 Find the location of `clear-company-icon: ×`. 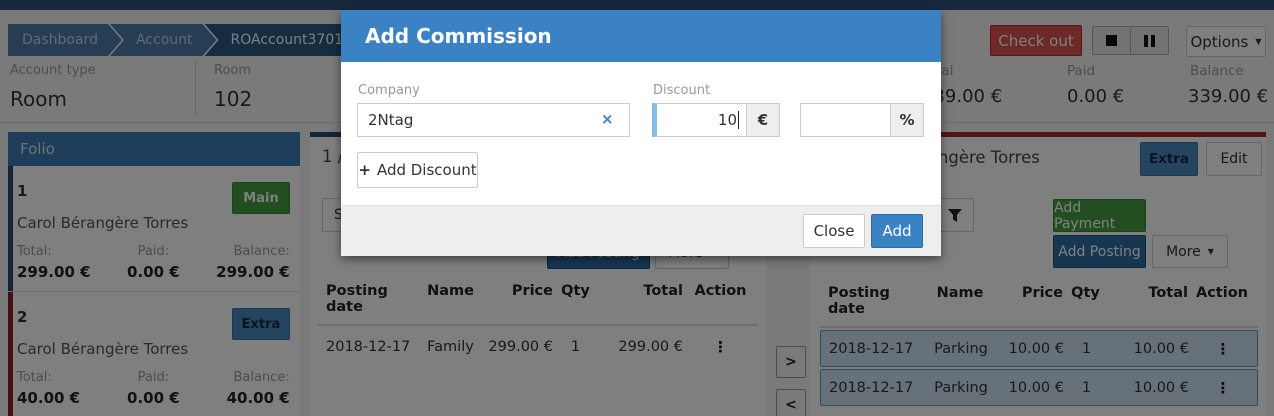

clear-company-icon: × is located at coordinates (607, 119).